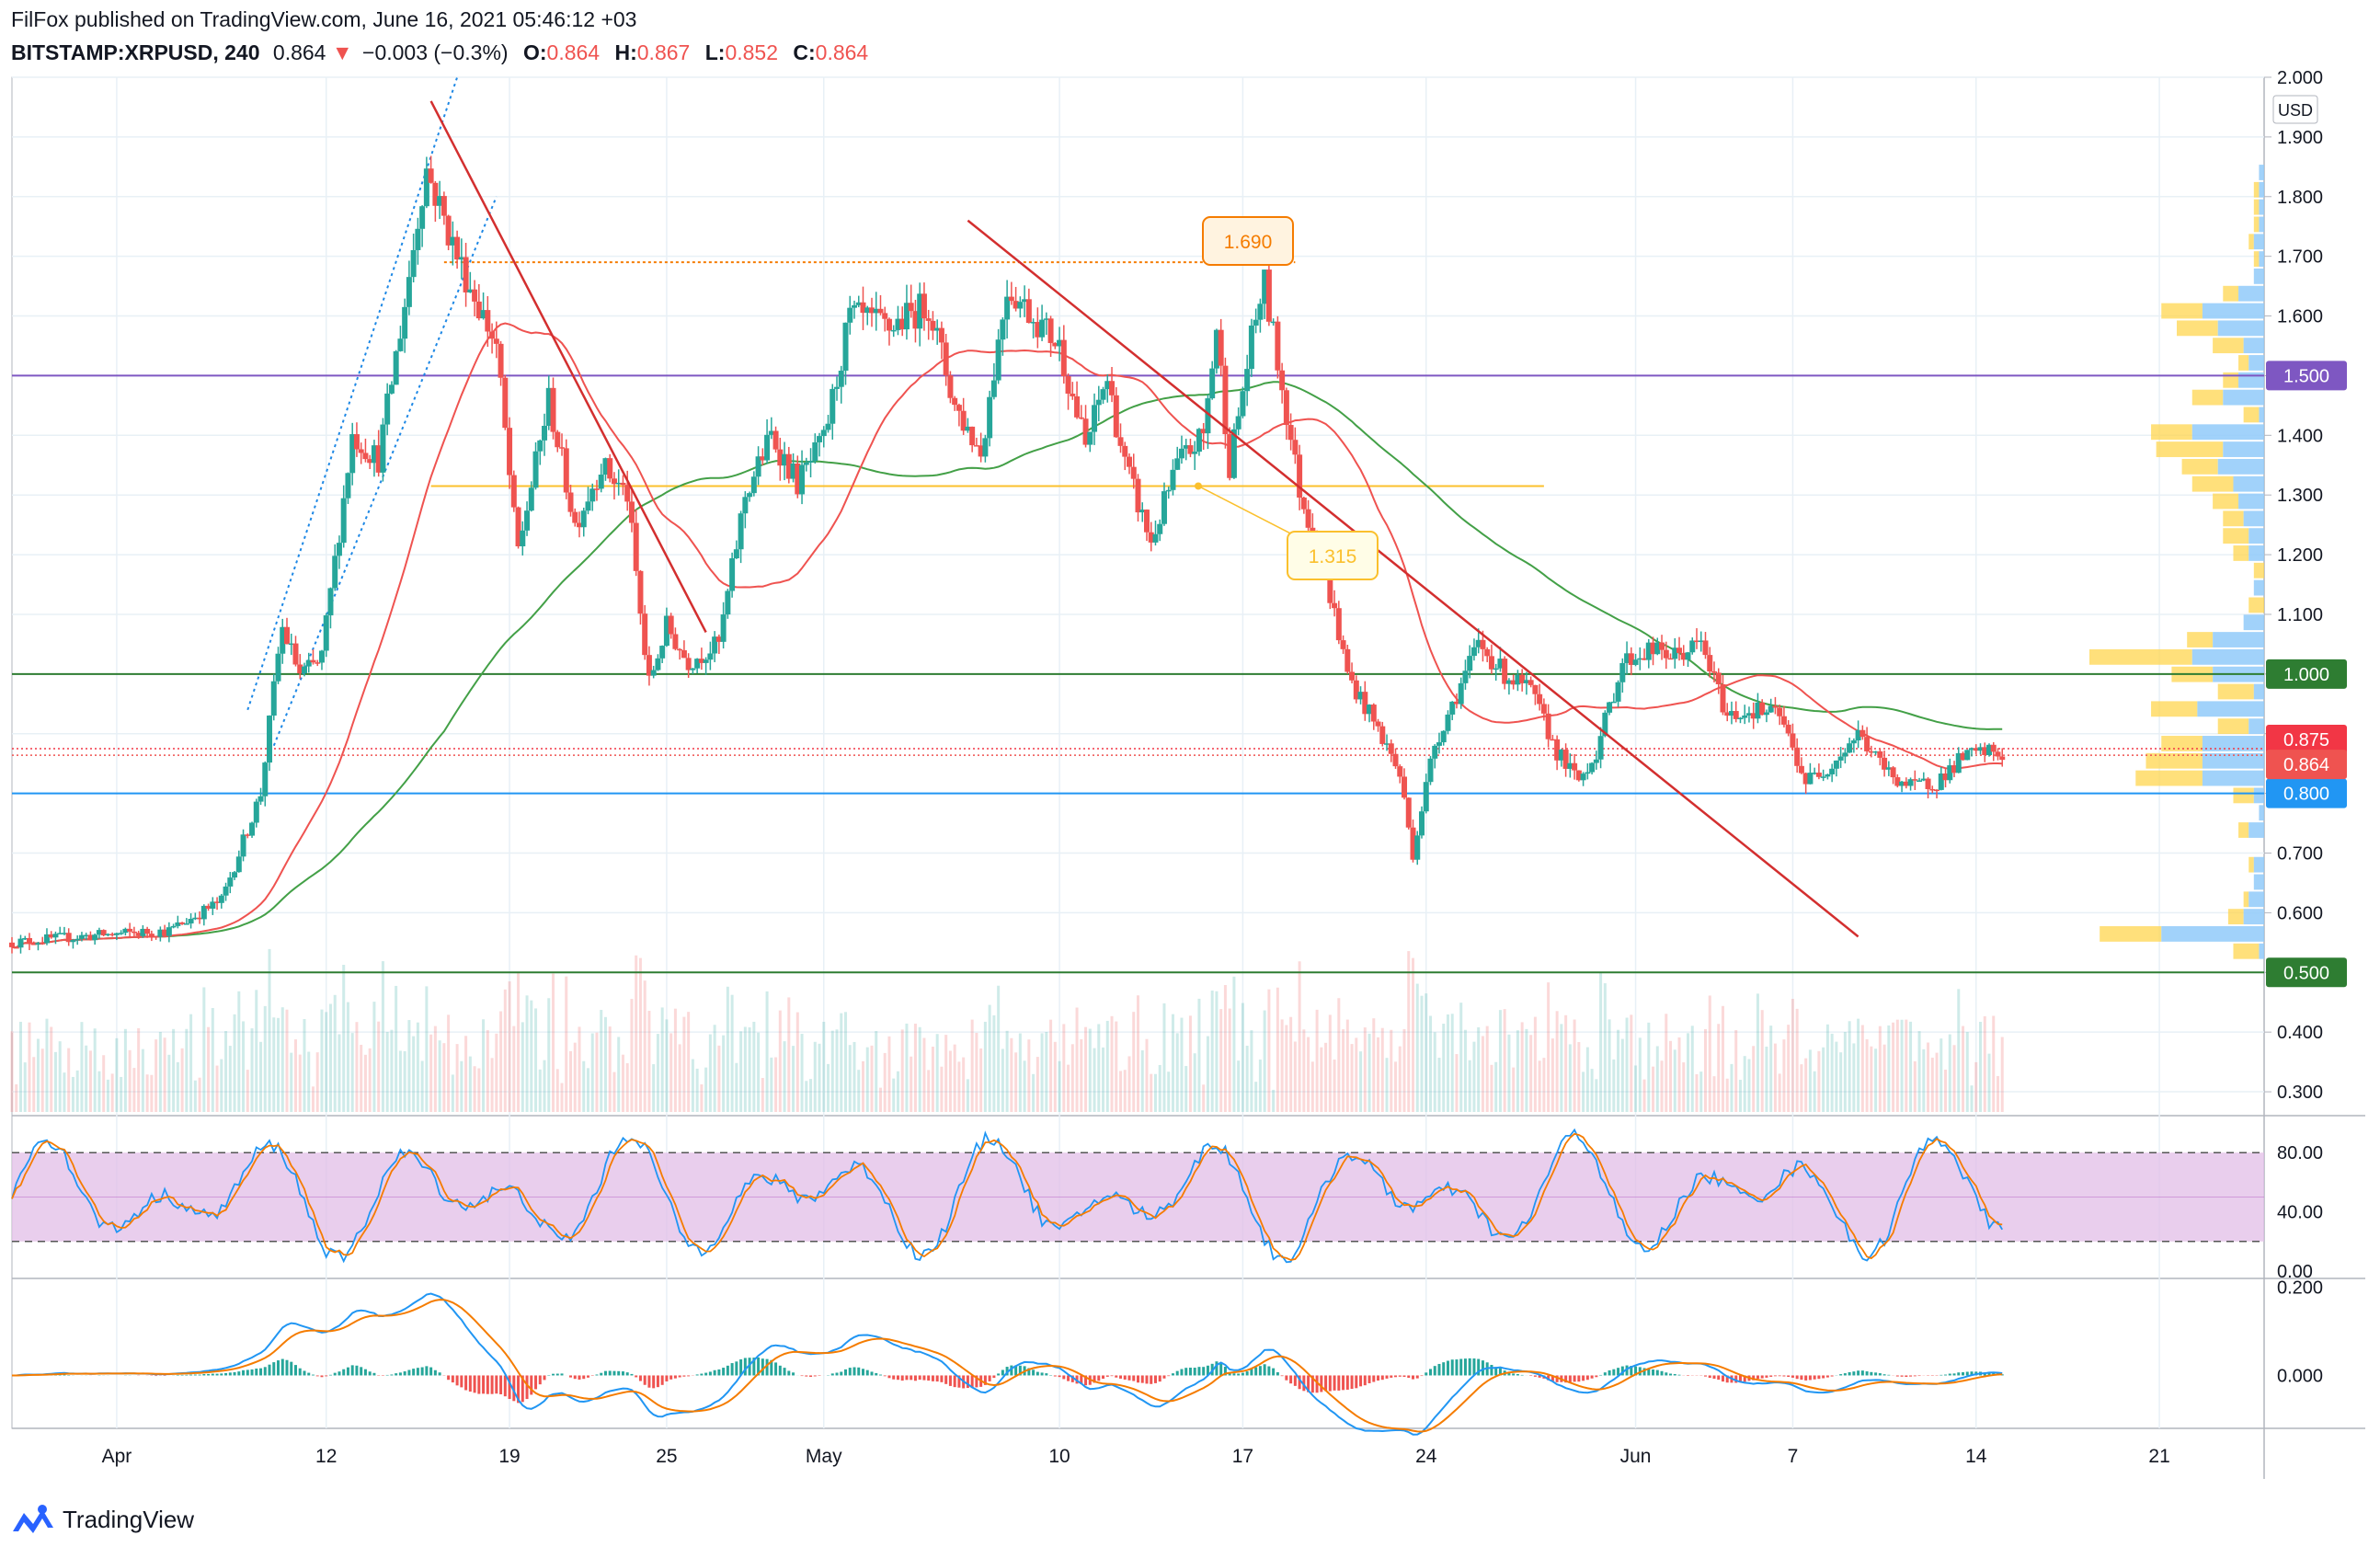 The width and height of the screenshot is (2380, 1547). I want to click on down-arrow-icon: ▼, so click(342, 52).